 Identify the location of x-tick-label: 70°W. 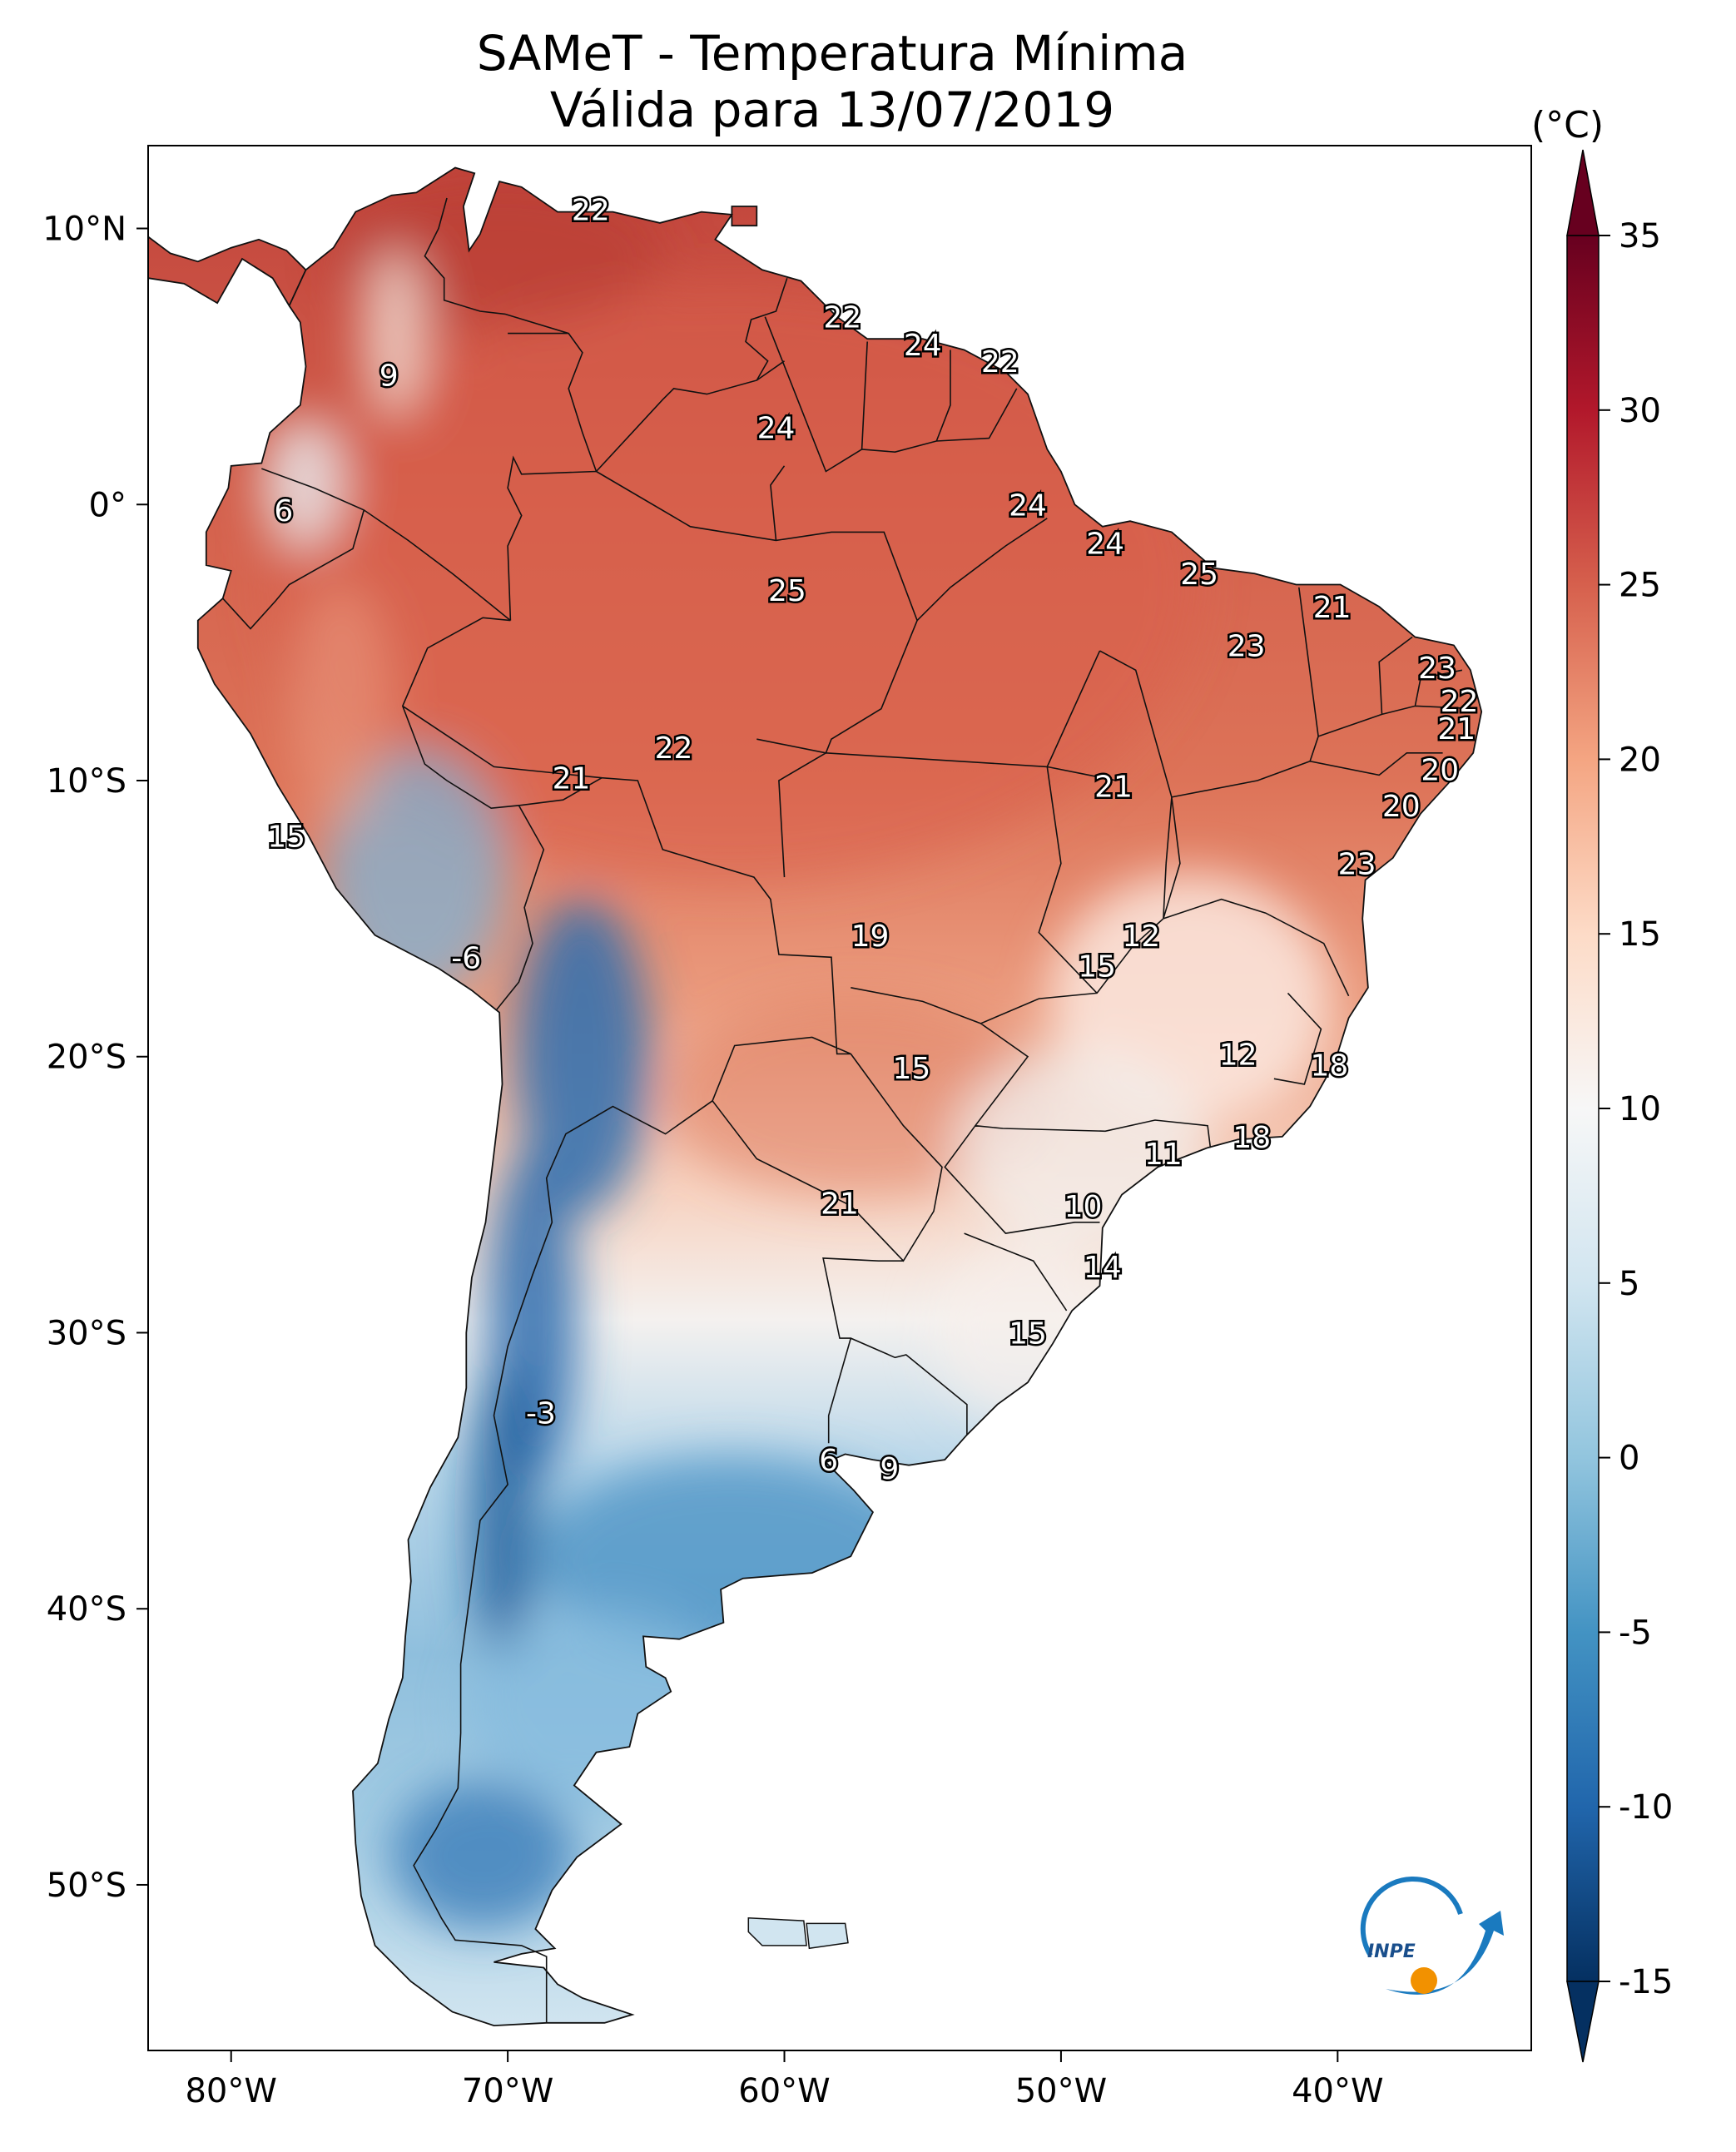
(508, 2091).